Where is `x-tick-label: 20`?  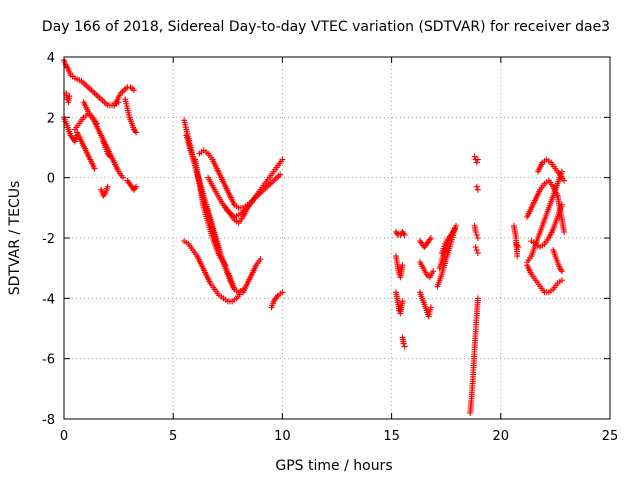
x-tick-label: 20 is located at coordinates (501, 436).